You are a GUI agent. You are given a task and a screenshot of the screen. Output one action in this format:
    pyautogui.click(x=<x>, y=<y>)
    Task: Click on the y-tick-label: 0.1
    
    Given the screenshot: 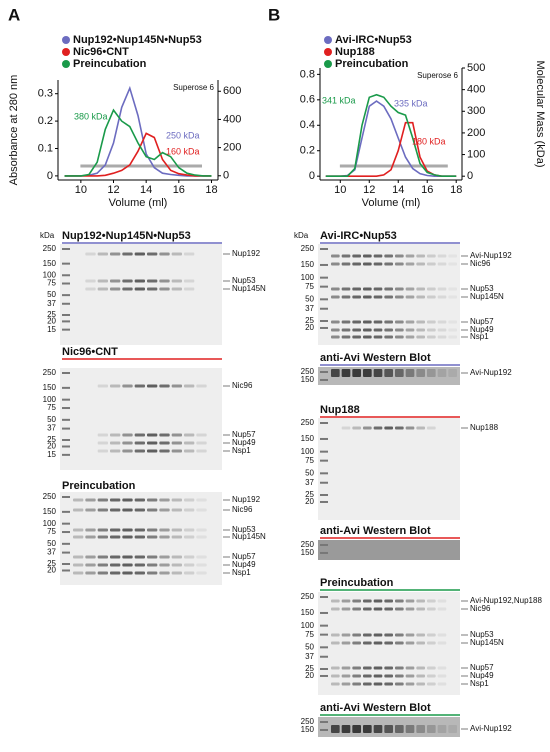 What is the action you would take?
    pyautogui.click(x=45, y=148)
    